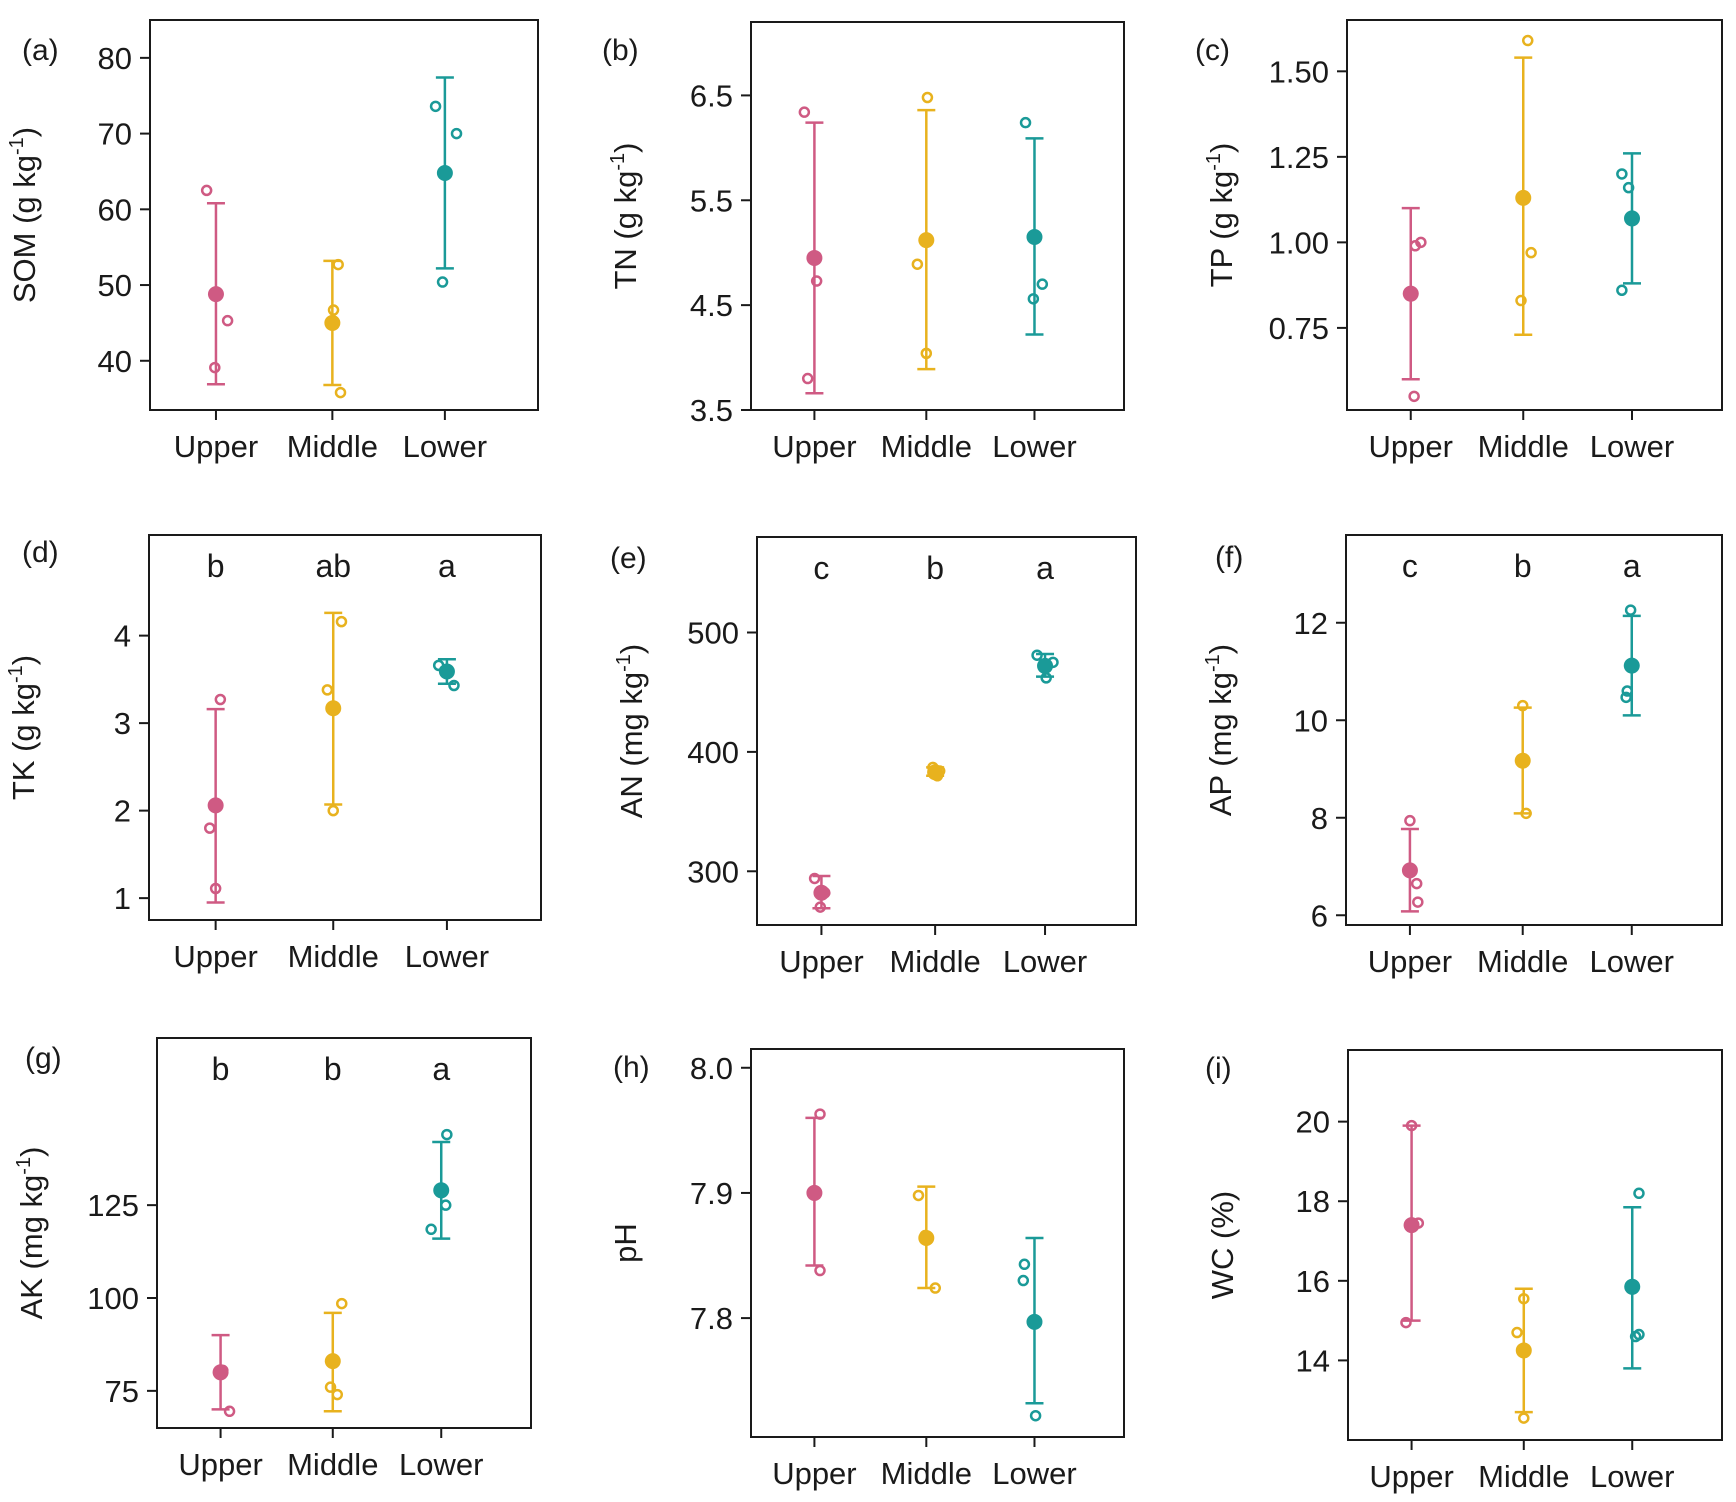  Describe the element at coordinates (122, 1391) in the screenshot. I see `y-tick-label: 75` at that location.